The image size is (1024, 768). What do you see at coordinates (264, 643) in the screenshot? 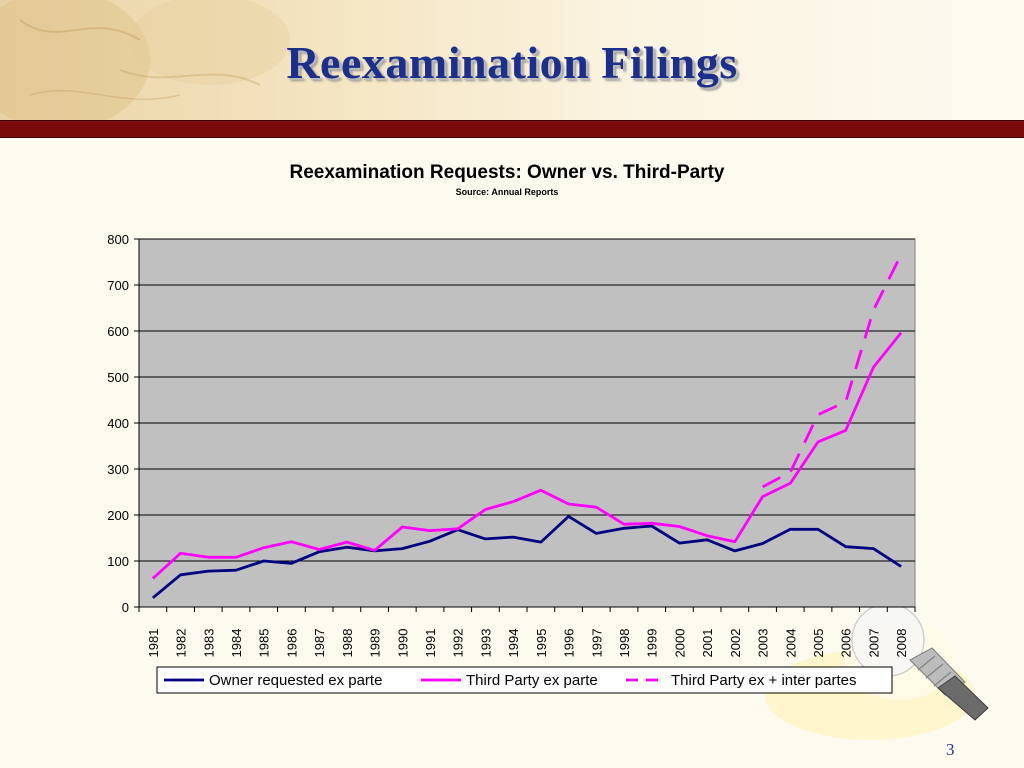
I see `x-tick-label: 1985` at bounding box center [264, 643].